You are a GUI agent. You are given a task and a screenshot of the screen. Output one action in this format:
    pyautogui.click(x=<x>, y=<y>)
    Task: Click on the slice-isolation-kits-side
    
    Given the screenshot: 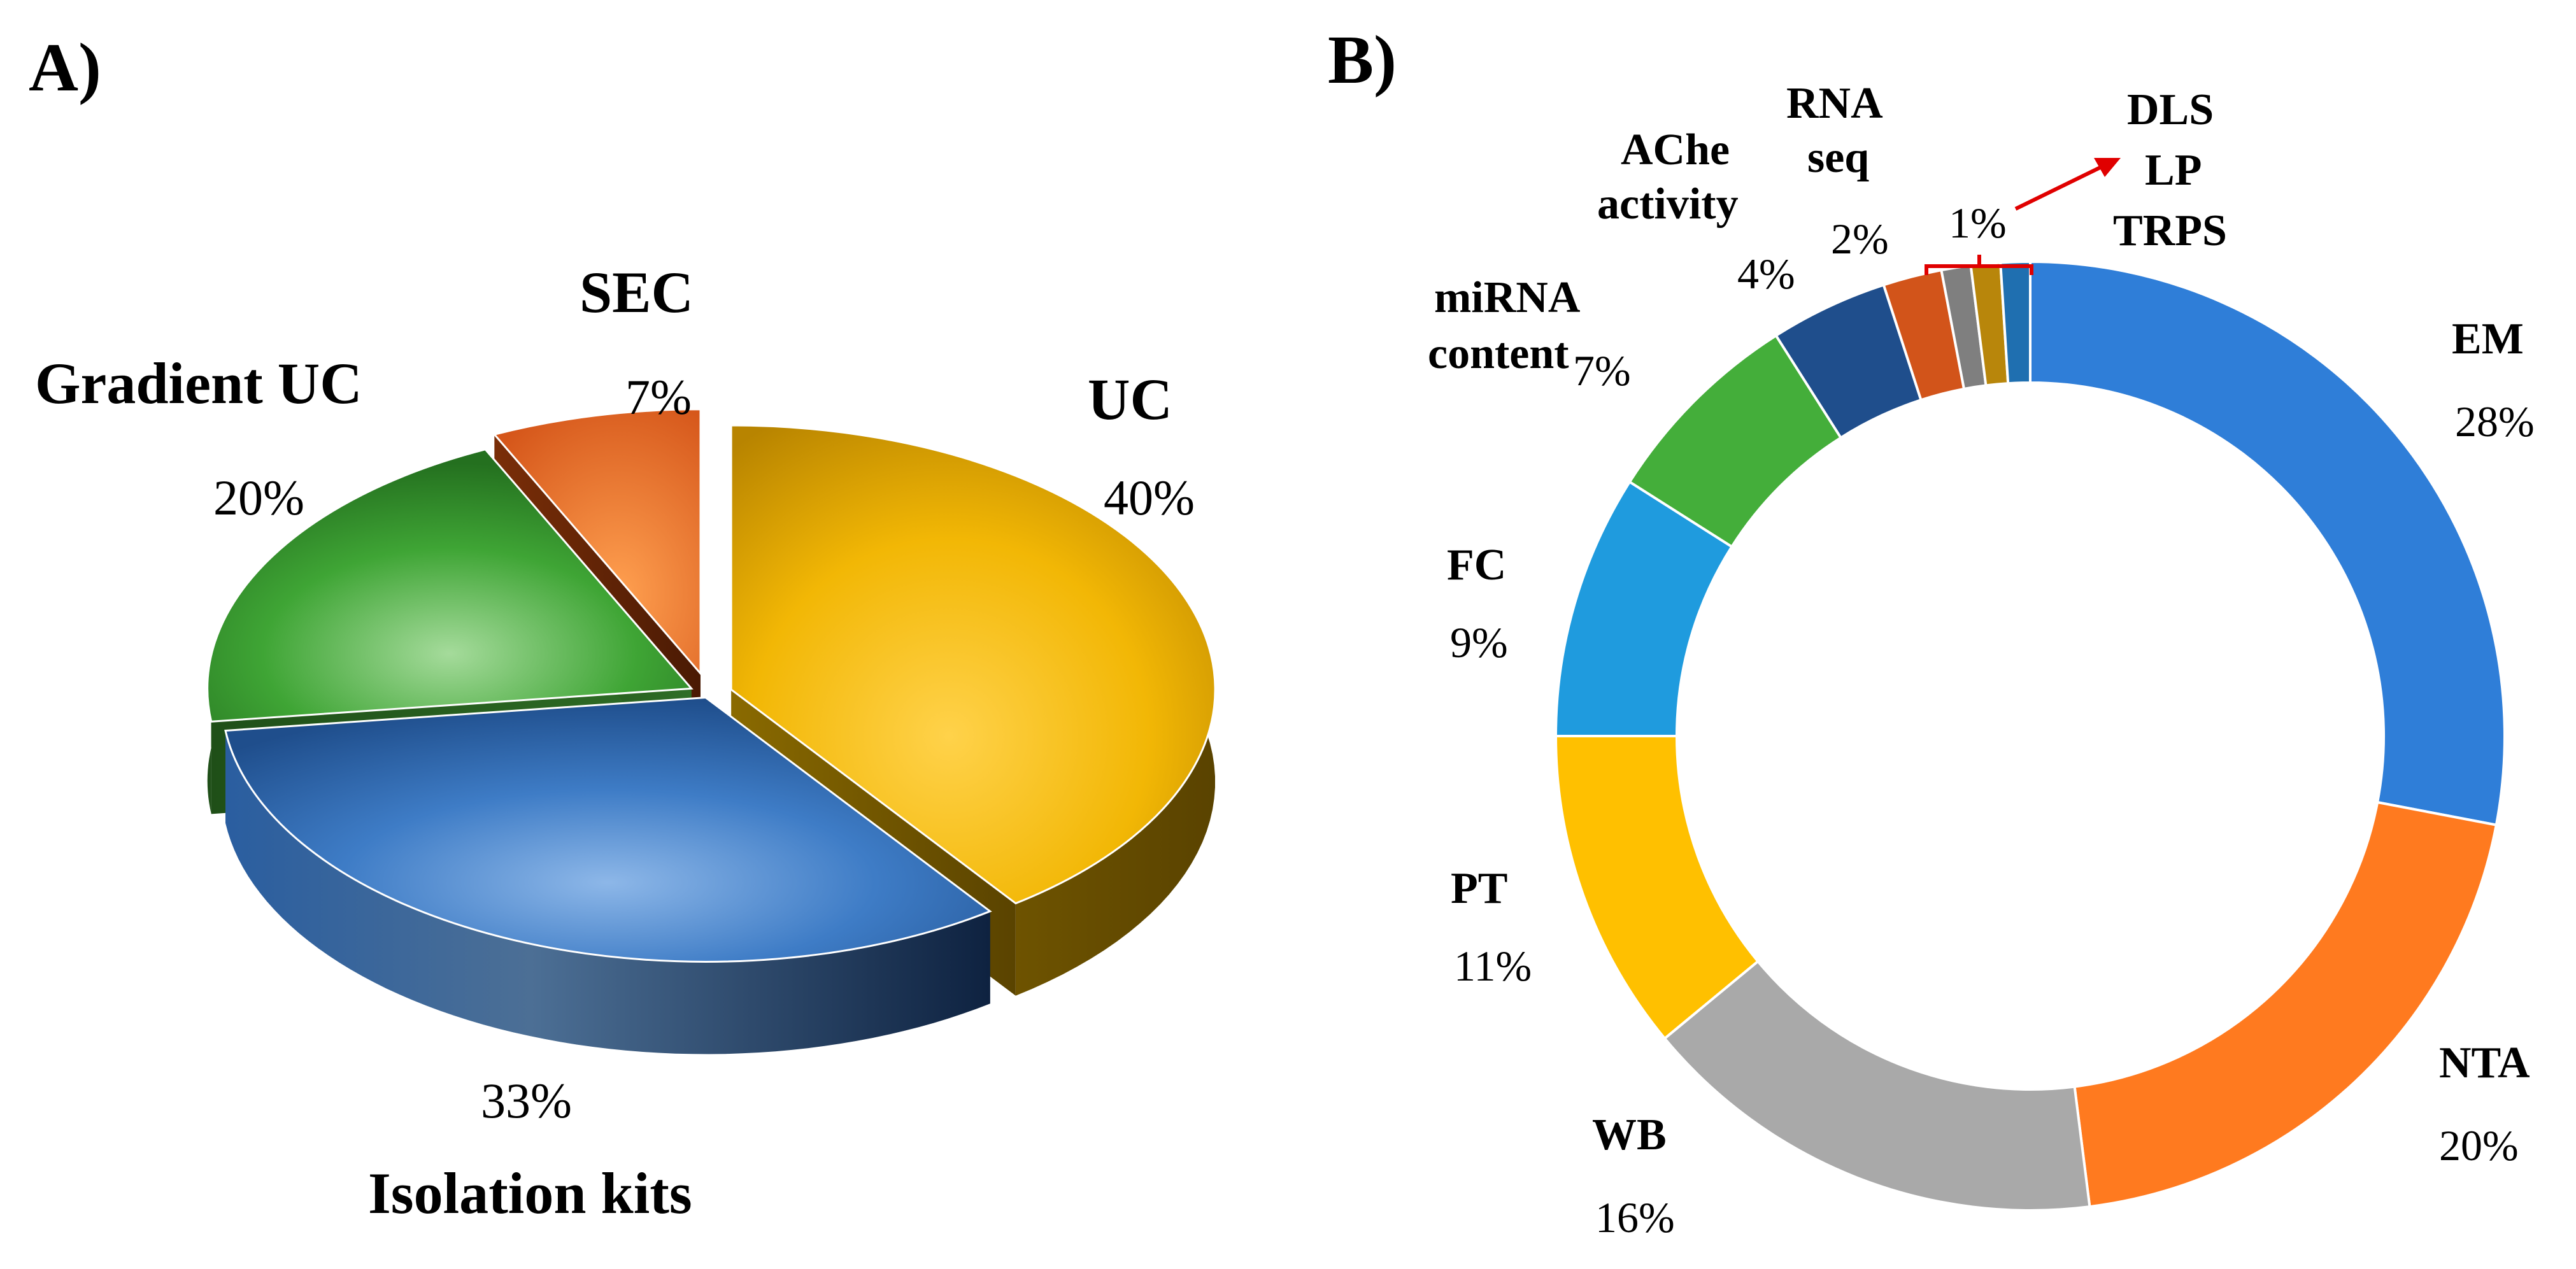 What is the action you would take?
    pyautogui.click(x=607, y=892)
    